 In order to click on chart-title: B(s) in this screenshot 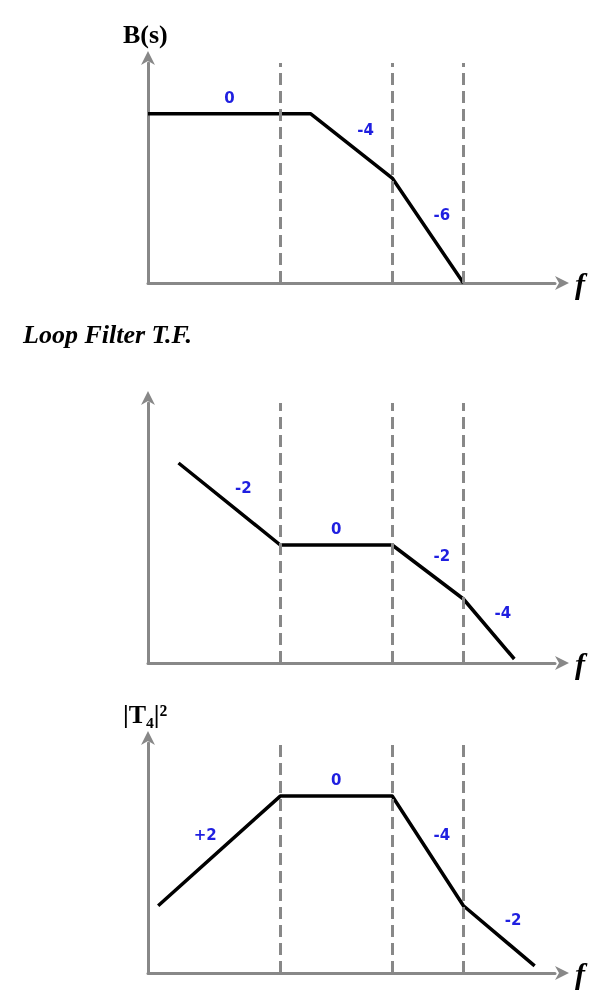, I will do `click(145, 34)`.